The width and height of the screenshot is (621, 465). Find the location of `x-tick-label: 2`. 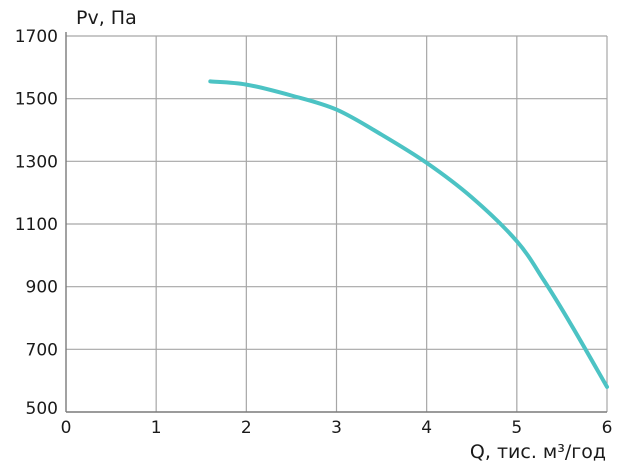

x-tick-label: 2 is located at coordinates (246, 428).